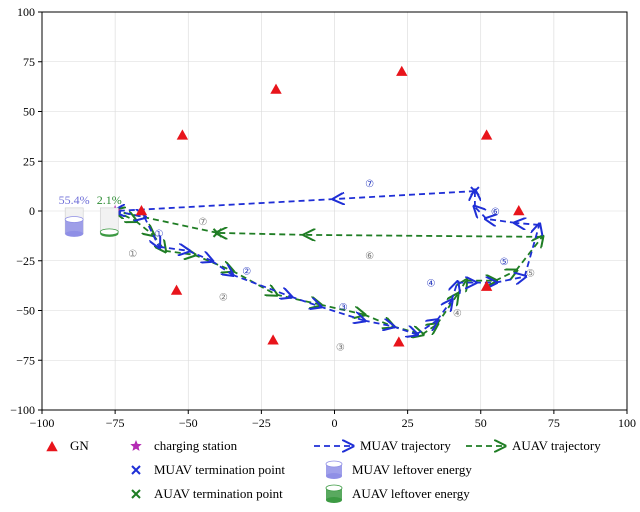 The image size is (640, 512). Describe the element at coordinates (159, 234) in the screenshot. I see `muav-segment-label-0: ①` at that location.